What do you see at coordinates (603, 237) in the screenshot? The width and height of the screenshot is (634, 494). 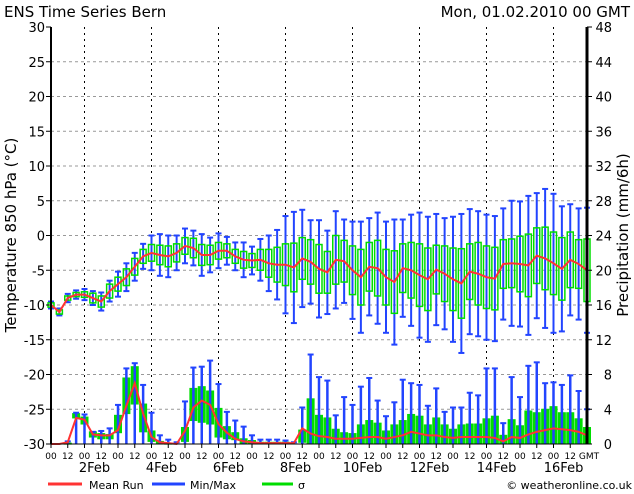 I see `y-tick-label-right: 24` at bounding box center [603, 237].